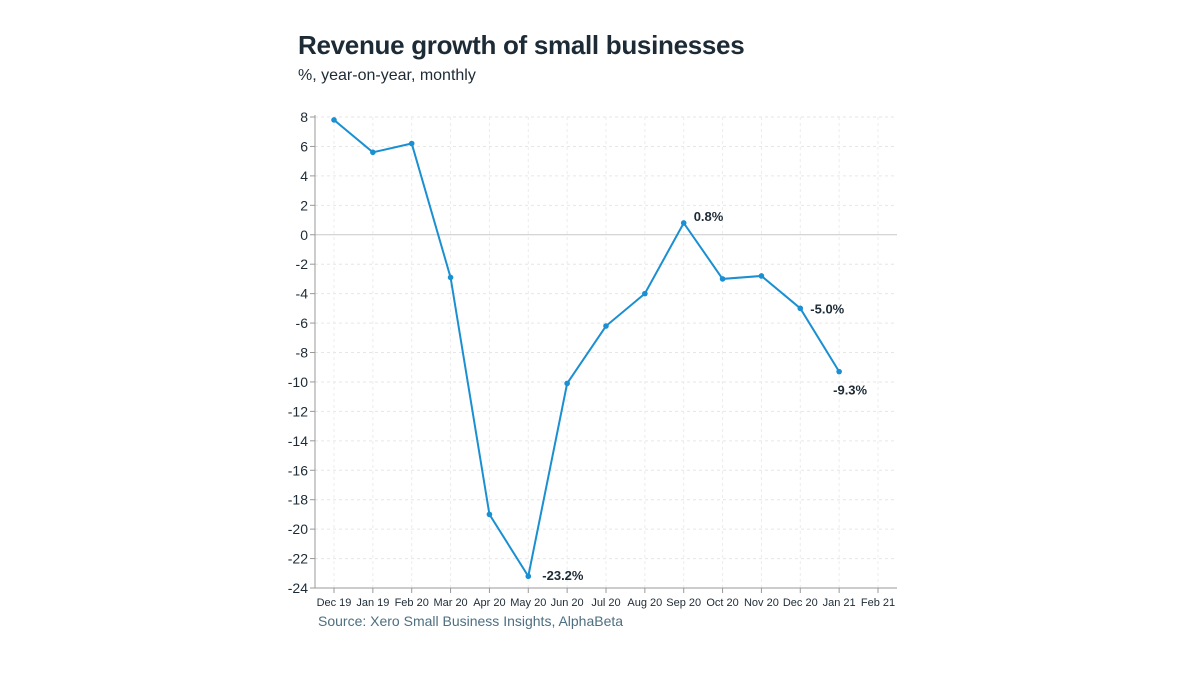  I want to click on x-tick-label: Feb 21, so click(878, 603).